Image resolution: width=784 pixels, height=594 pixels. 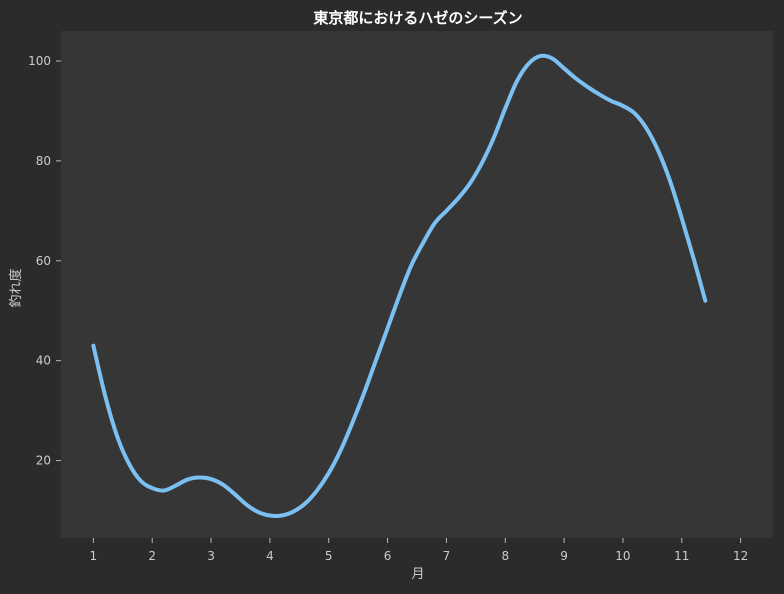 What do you see at coordinates (94, 556) in the screenshot?
I see `x-tick-label: 1` at bounding box center [94, 556].